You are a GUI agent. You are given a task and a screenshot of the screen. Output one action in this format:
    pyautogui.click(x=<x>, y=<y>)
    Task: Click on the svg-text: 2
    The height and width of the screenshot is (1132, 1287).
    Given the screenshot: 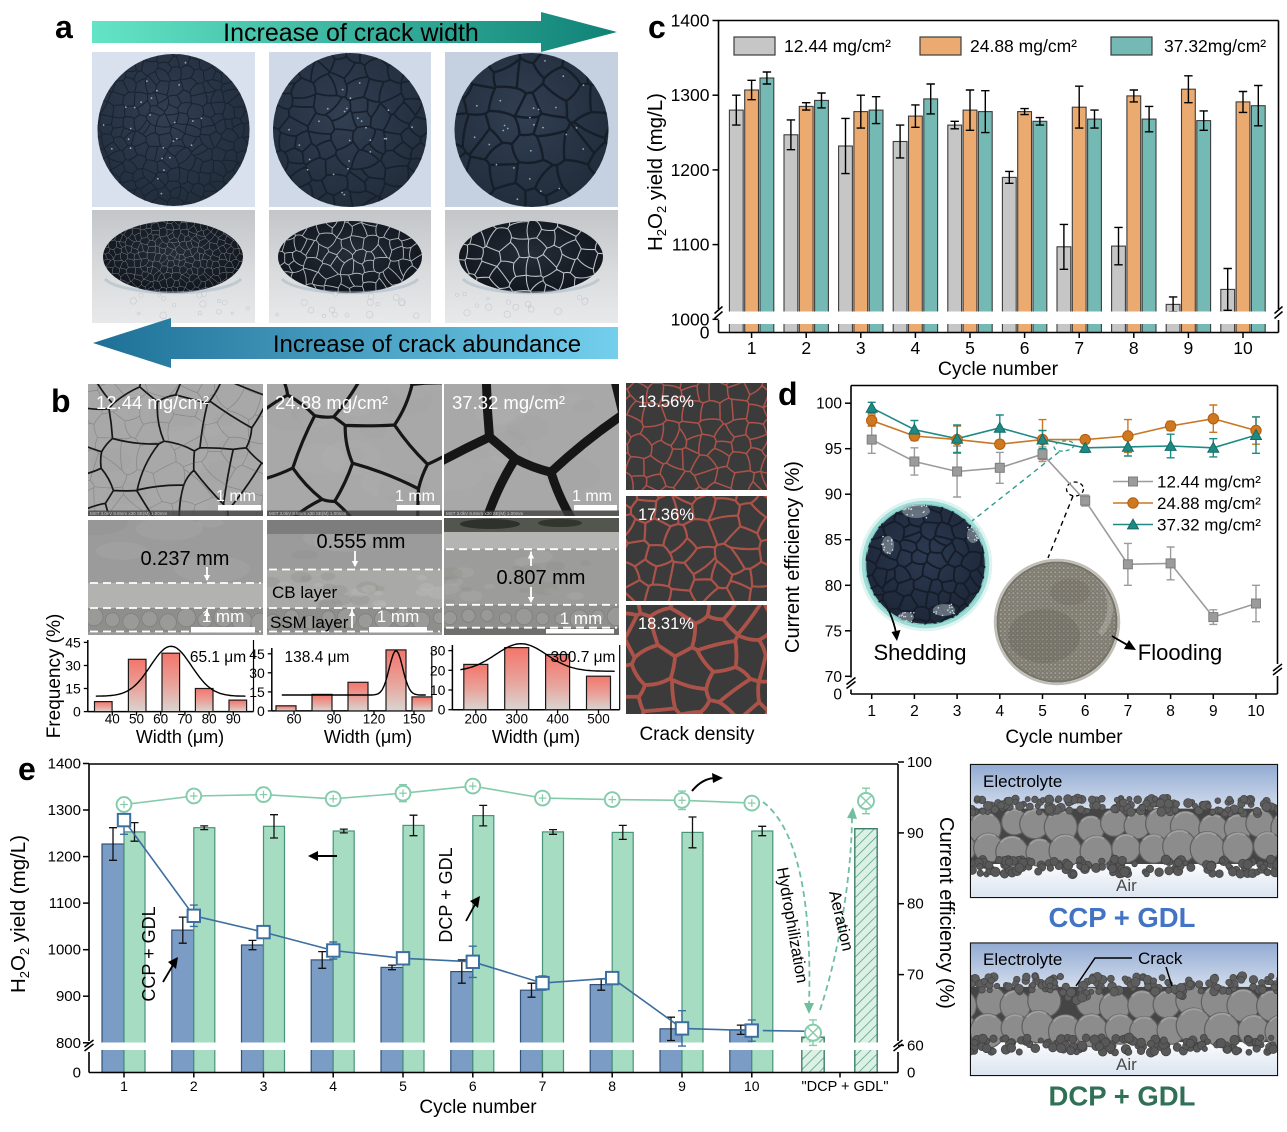 What is the action you would take?
    pyautogui.click(x=194, y=1086)
    